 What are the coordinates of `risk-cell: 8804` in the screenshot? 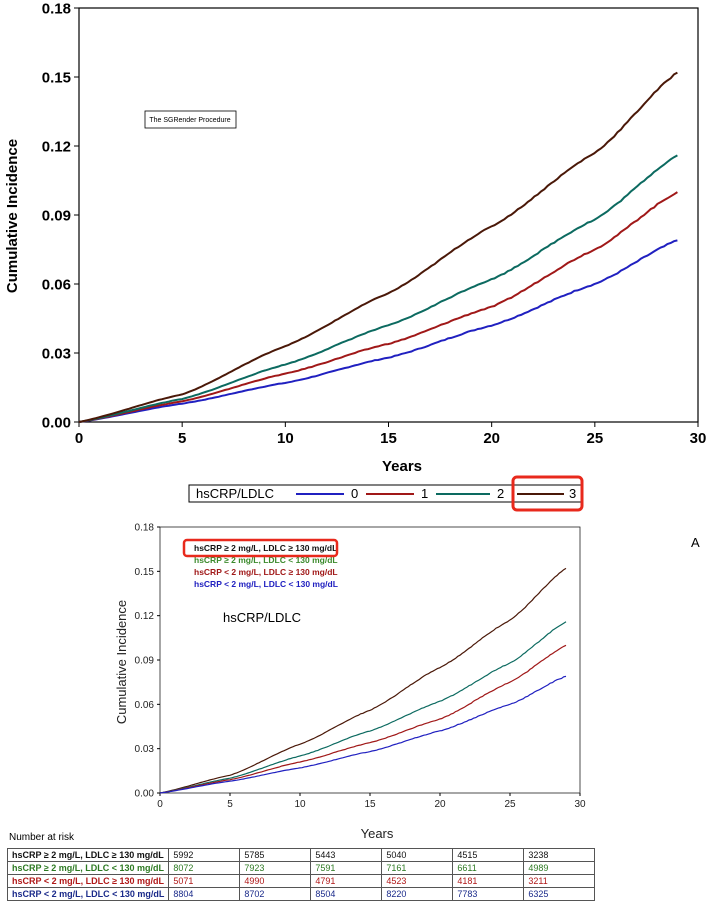 It's located at (204, 894).